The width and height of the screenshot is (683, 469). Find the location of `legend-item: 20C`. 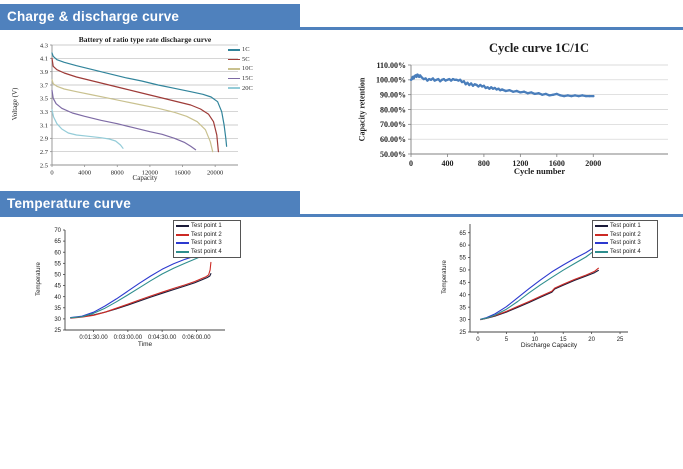

legend-item: 20C is located at coordinates (240, 88).